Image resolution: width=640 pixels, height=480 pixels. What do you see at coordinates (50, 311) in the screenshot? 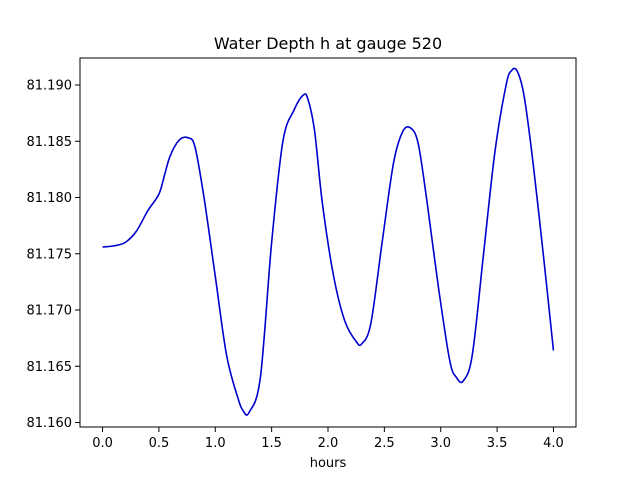
I see `y-tick-label: 81.170` at bounding box center [50, 311].